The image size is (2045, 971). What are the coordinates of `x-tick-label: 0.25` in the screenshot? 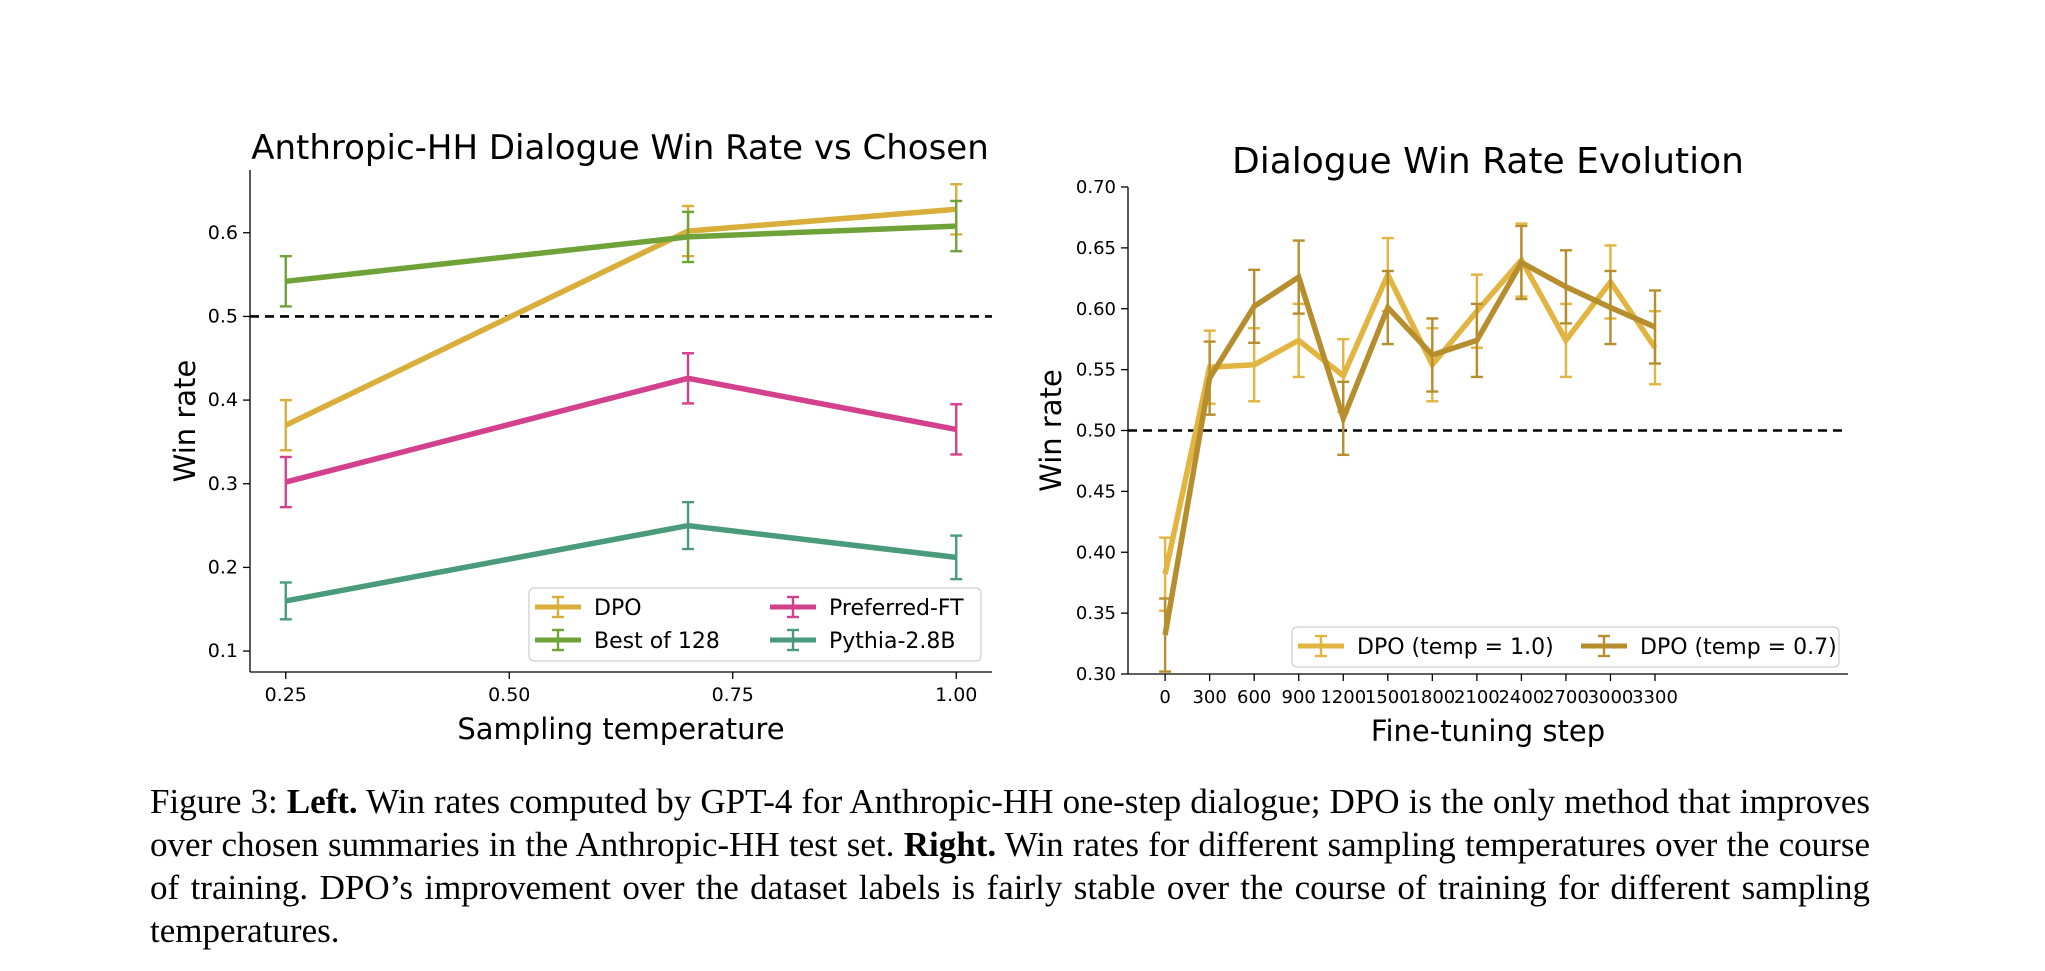 It's located at (286, 695).